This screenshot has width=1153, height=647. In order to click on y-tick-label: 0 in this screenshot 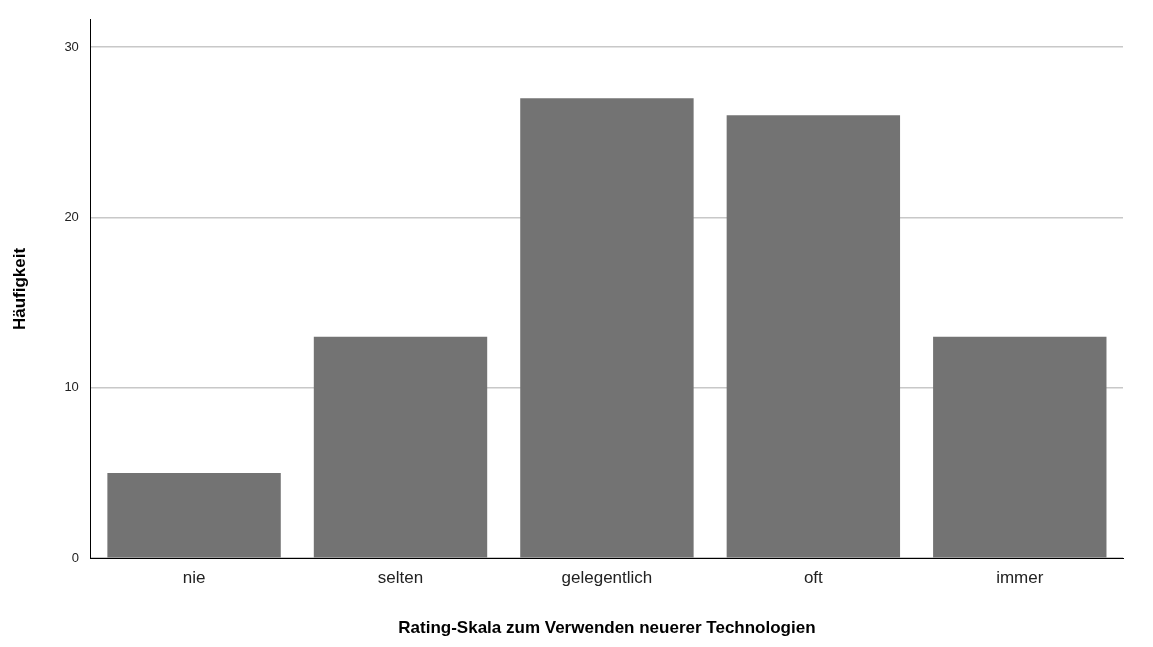, I will do `click(75, 557)`.